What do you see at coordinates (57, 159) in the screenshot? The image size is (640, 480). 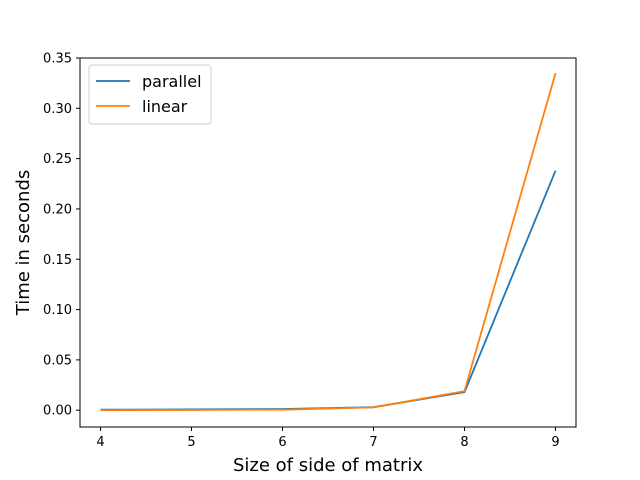 I see `y-tick-label: 0.25` at bounding box center [57, 159].